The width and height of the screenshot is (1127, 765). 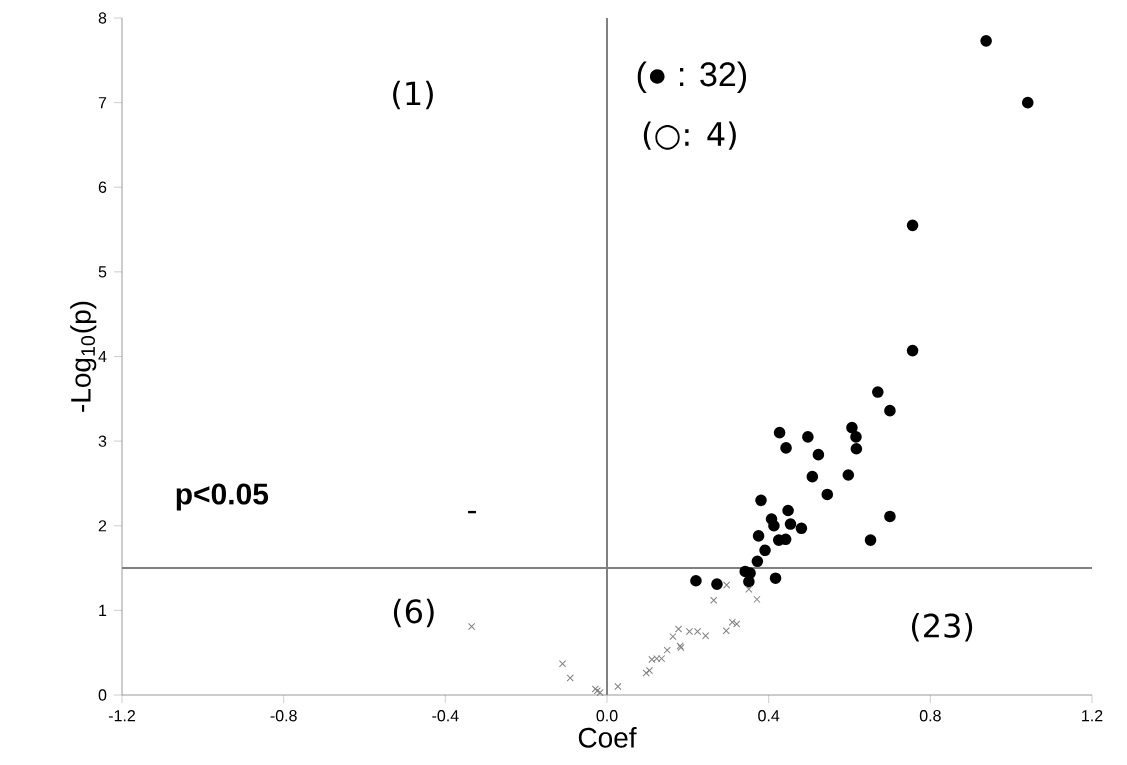 What do you see at coordinates (413, 613) in the screenshot?
I see `annotation: (6)` at bounding box center [413, 613].